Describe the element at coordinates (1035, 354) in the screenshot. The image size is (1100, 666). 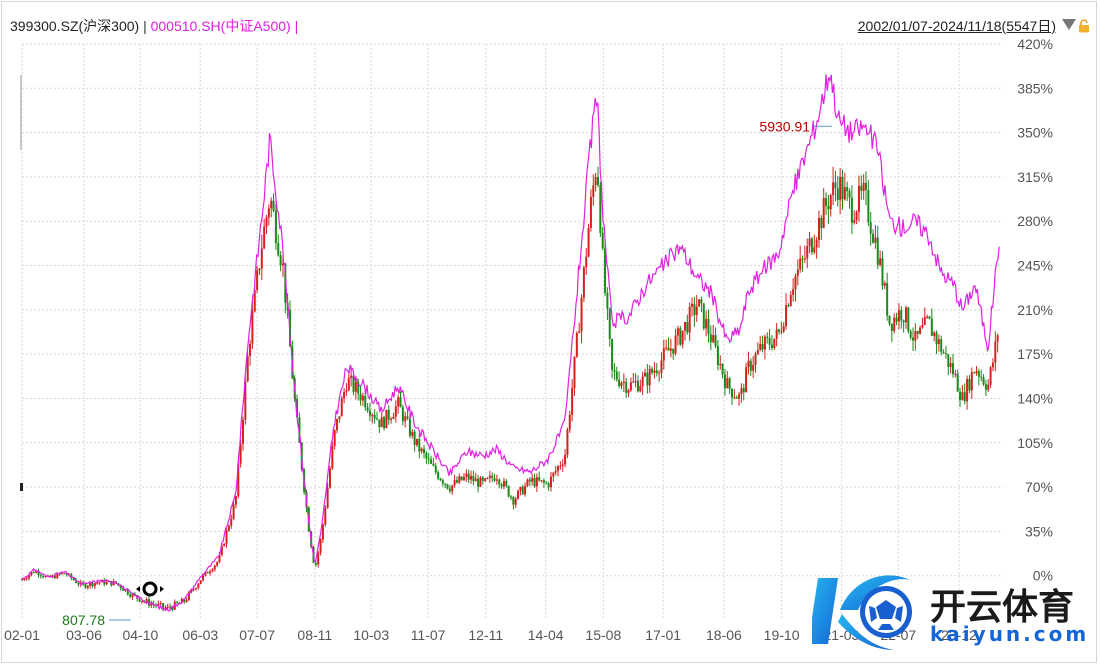
I see `y-tick-label: 175%` at that location.